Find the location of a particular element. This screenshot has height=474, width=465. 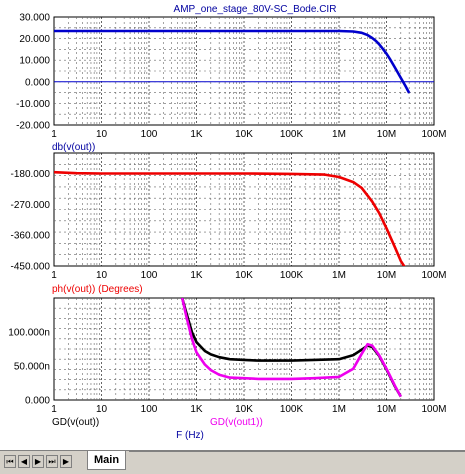

series-label: ph(v(out)) (Degrees) is located at coordinates (97, 289).